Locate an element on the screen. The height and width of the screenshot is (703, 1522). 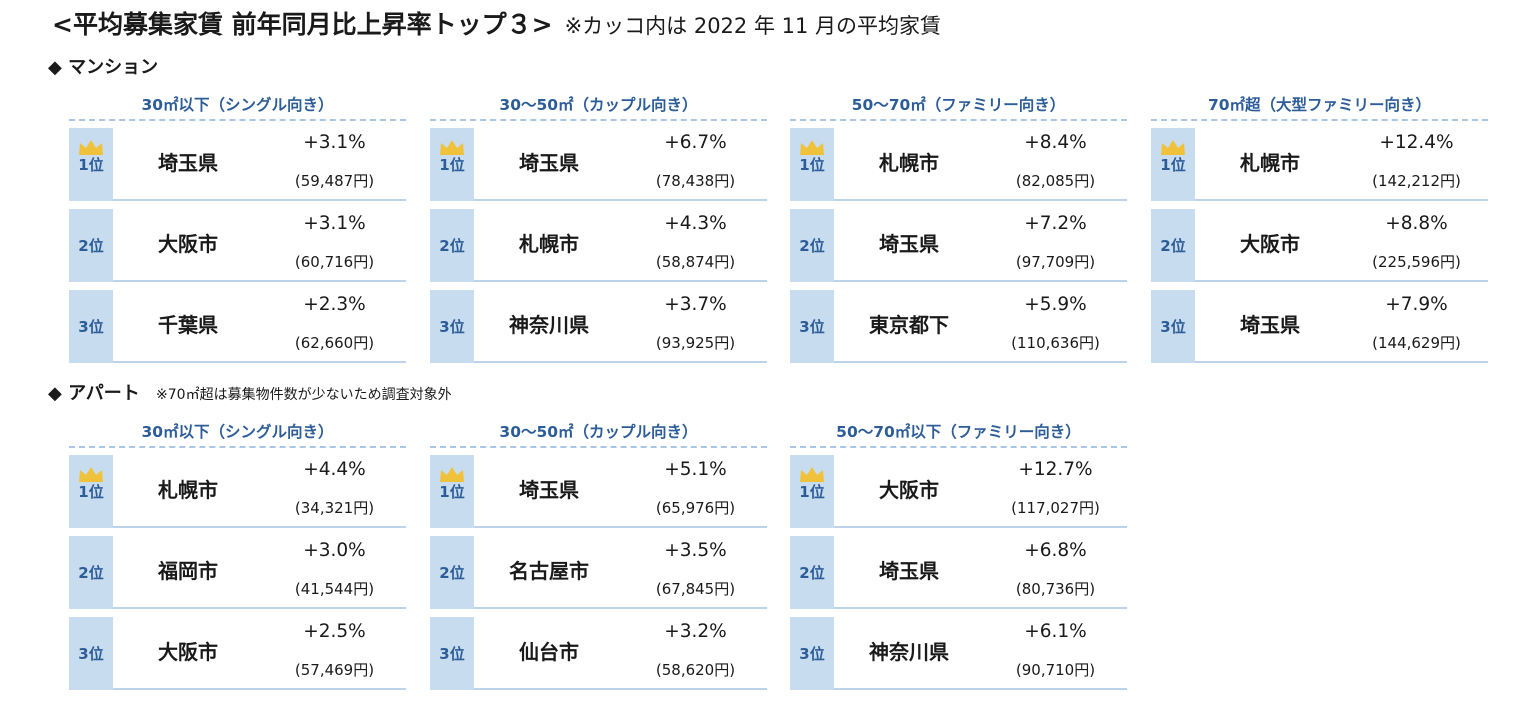
table-row: 3位 仙台市 +3.2% (58,620円) is located at coordinates (598, 653).